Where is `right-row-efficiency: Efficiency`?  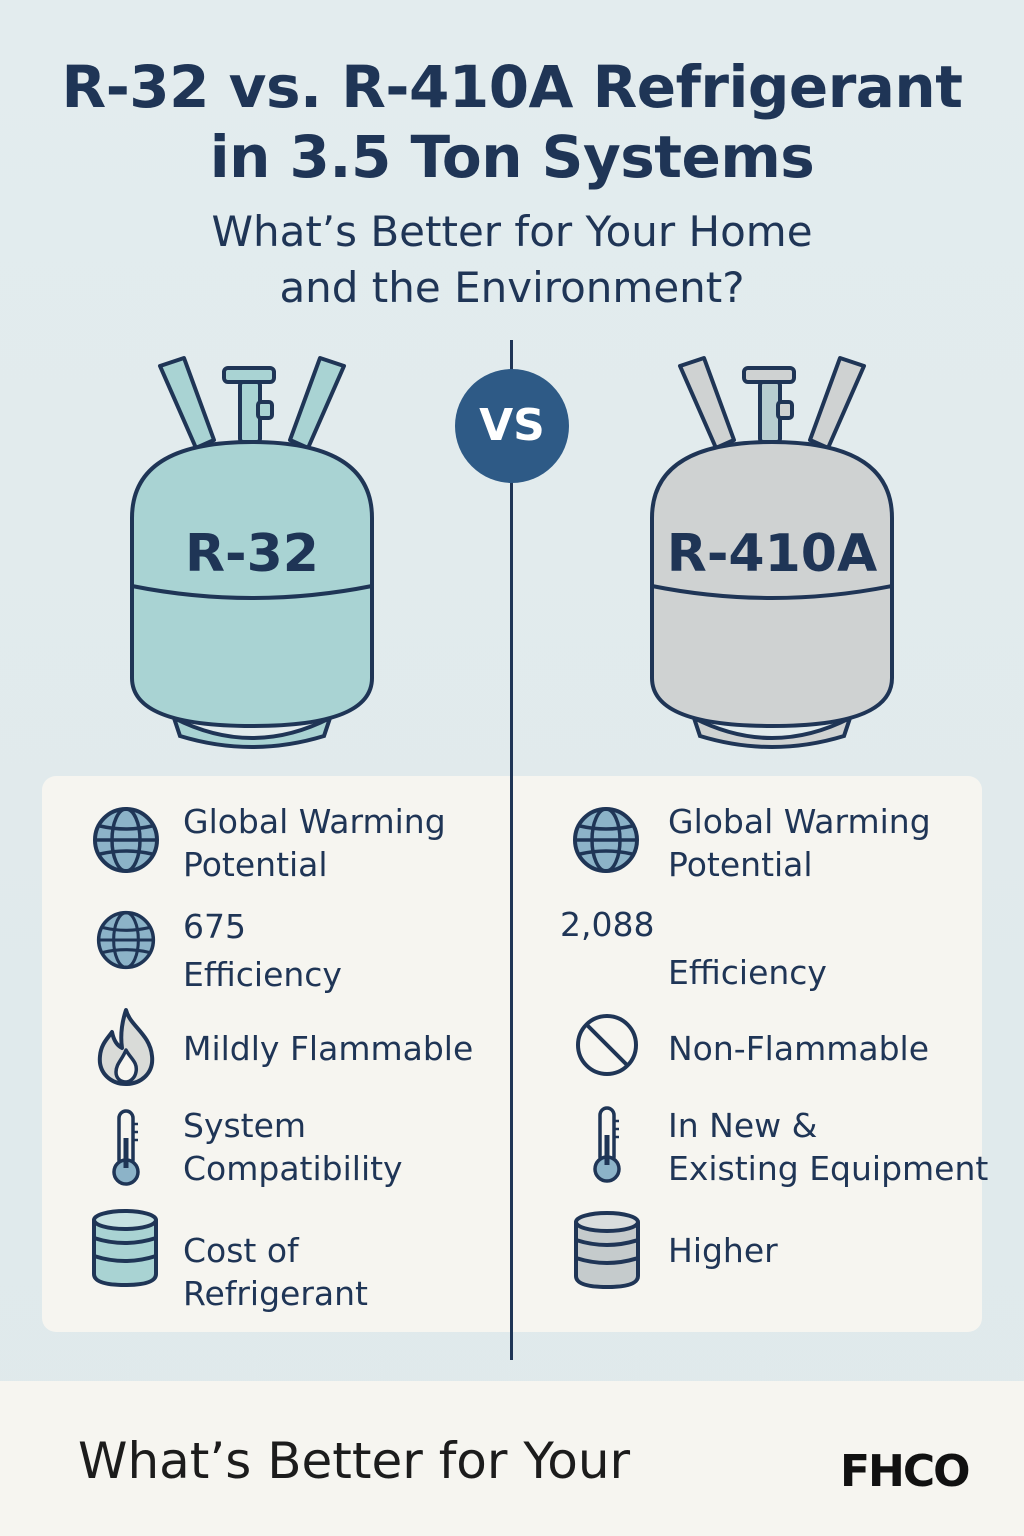 right-row-efficiency: Efficiency is located at coordinates (747, 972).